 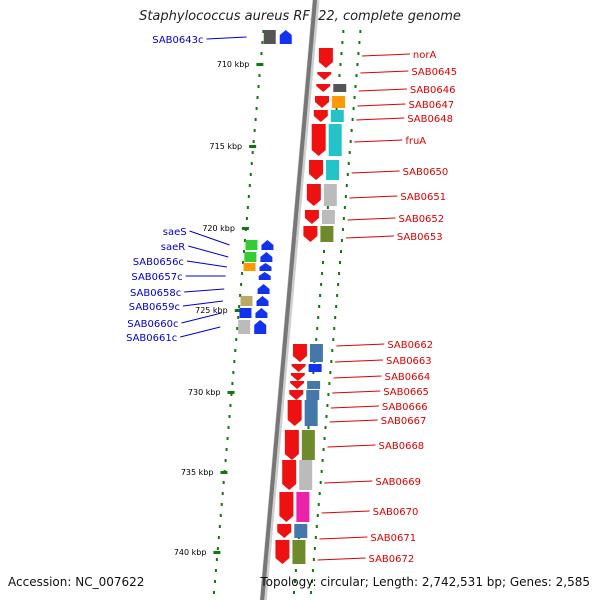 I want to click on scale-tick-label: 740 kbp, so click(x=190, y=552).